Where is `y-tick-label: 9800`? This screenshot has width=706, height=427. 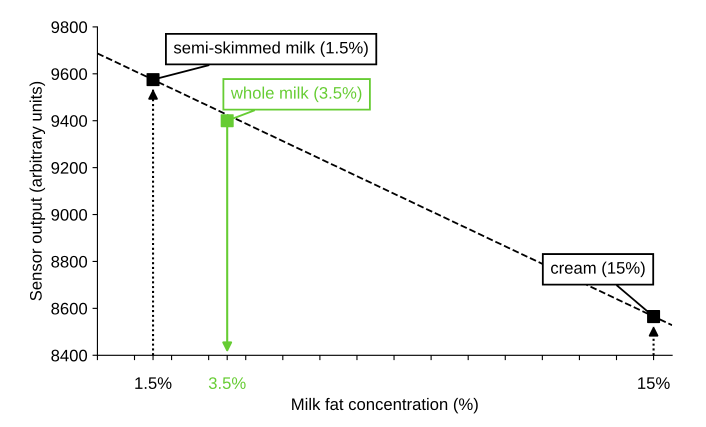
y-tick-label: 9800 is located at coordinates (69, 27).